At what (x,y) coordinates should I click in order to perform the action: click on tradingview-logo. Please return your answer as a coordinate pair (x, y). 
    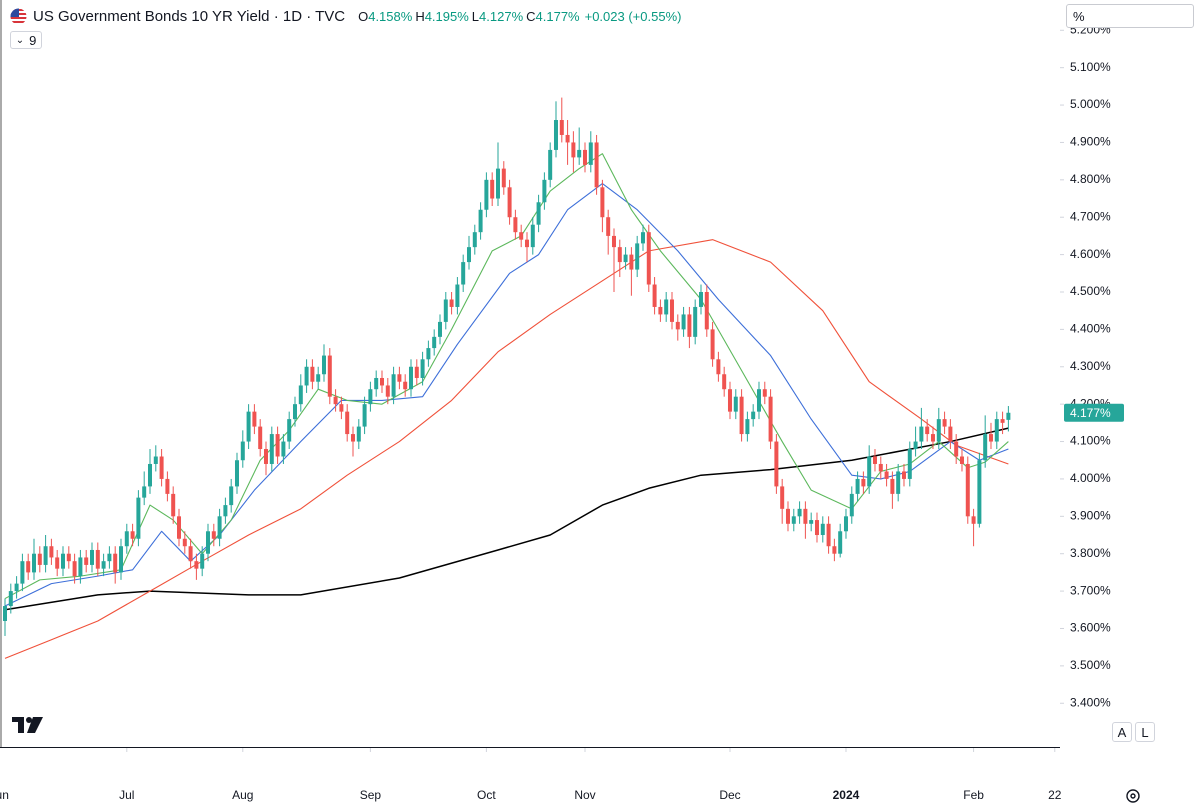
    Looking at the image, I should click on (27, 725).